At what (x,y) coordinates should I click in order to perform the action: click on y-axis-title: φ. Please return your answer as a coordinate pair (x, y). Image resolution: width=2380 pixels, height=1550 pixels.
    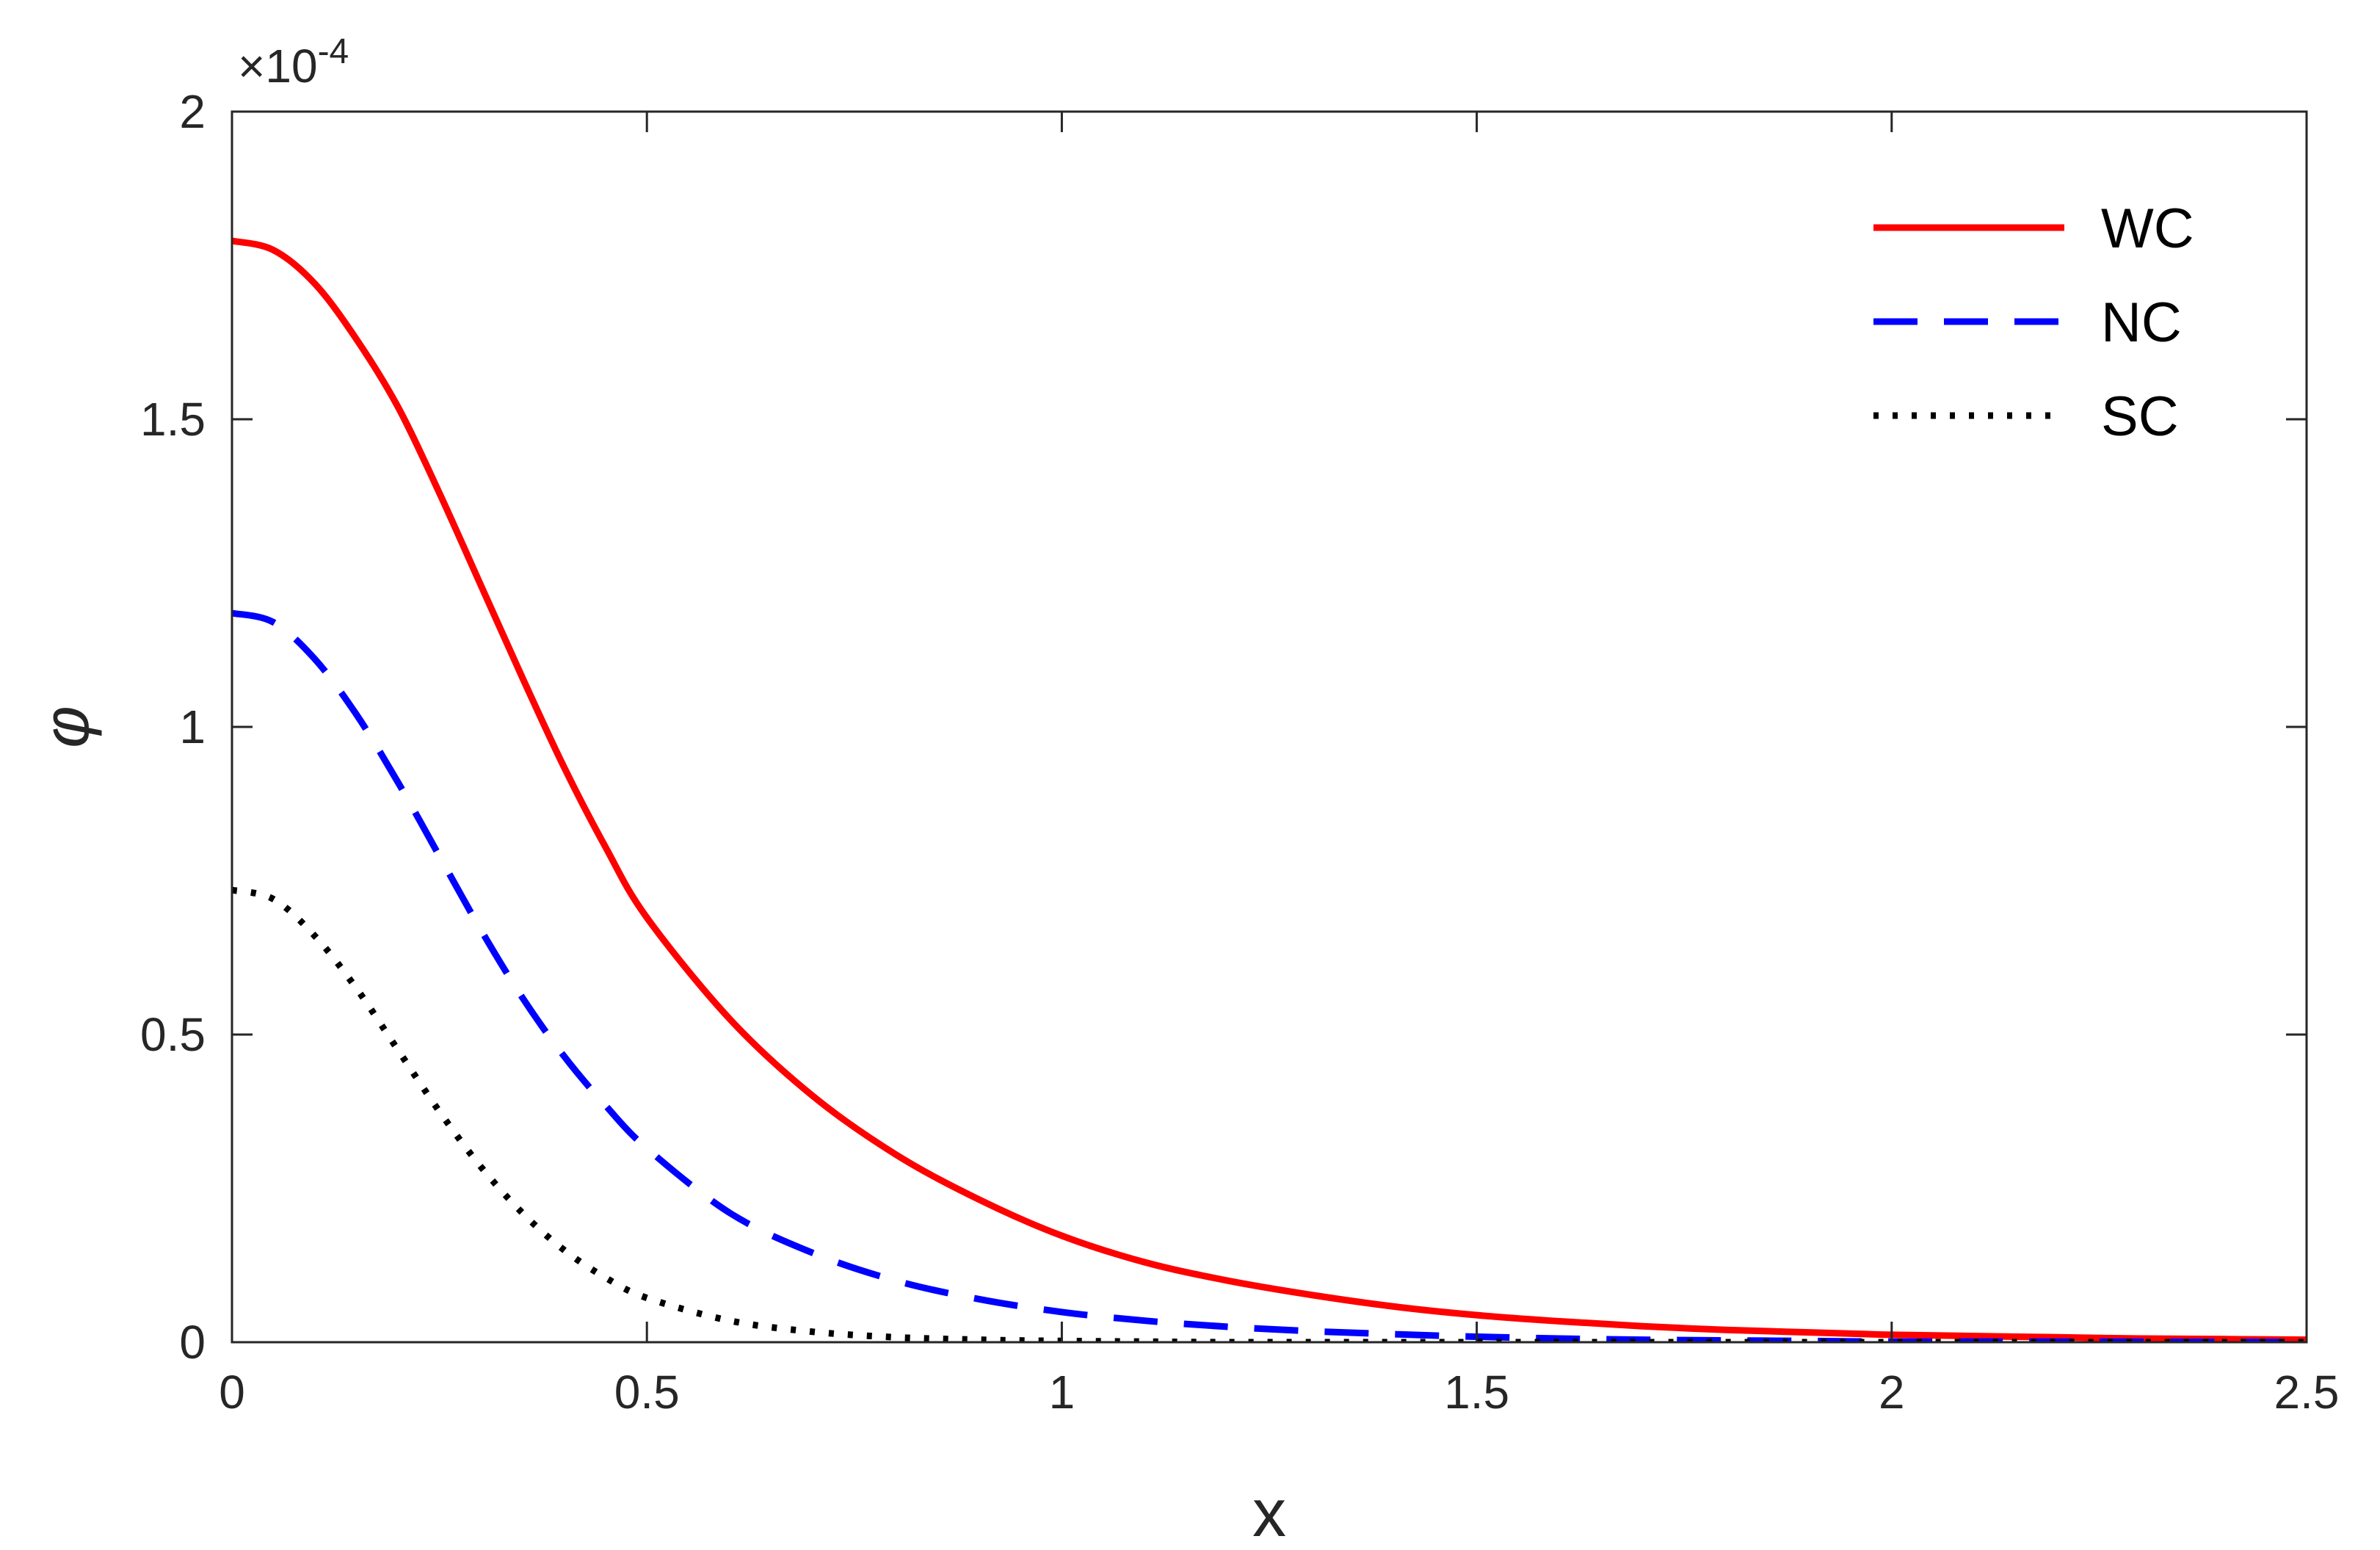
    Looking at the image, I should click on (65, 726).